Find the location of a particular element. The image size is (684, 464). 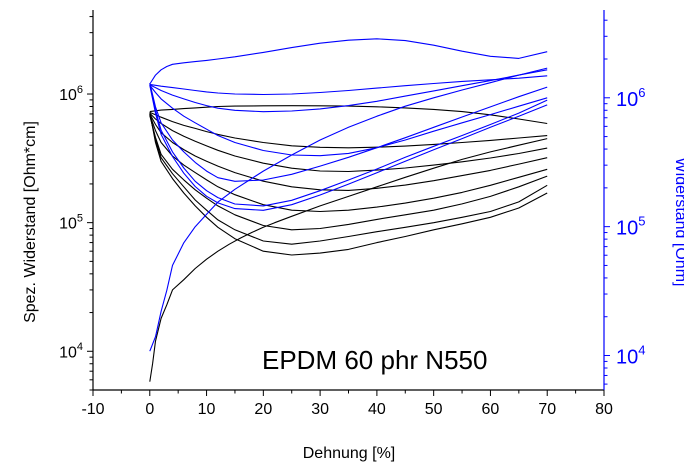

right-y-tick-label: 10⁴ is located at coordinates (630, 356).